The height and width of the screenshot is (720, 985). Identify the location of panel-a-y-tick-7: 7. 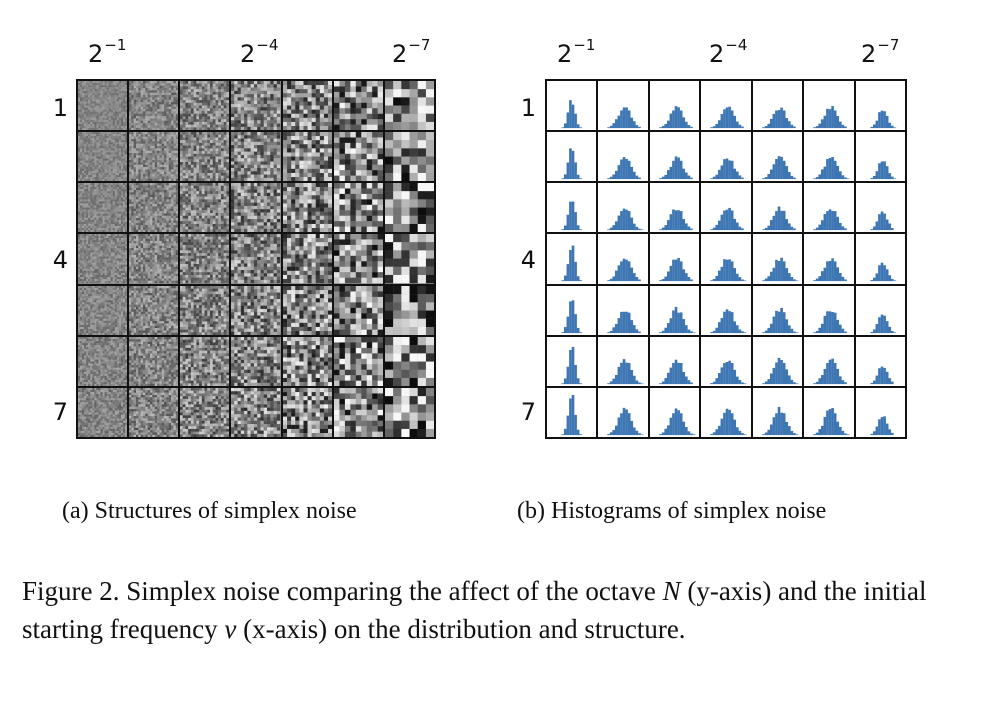
(60, 412).